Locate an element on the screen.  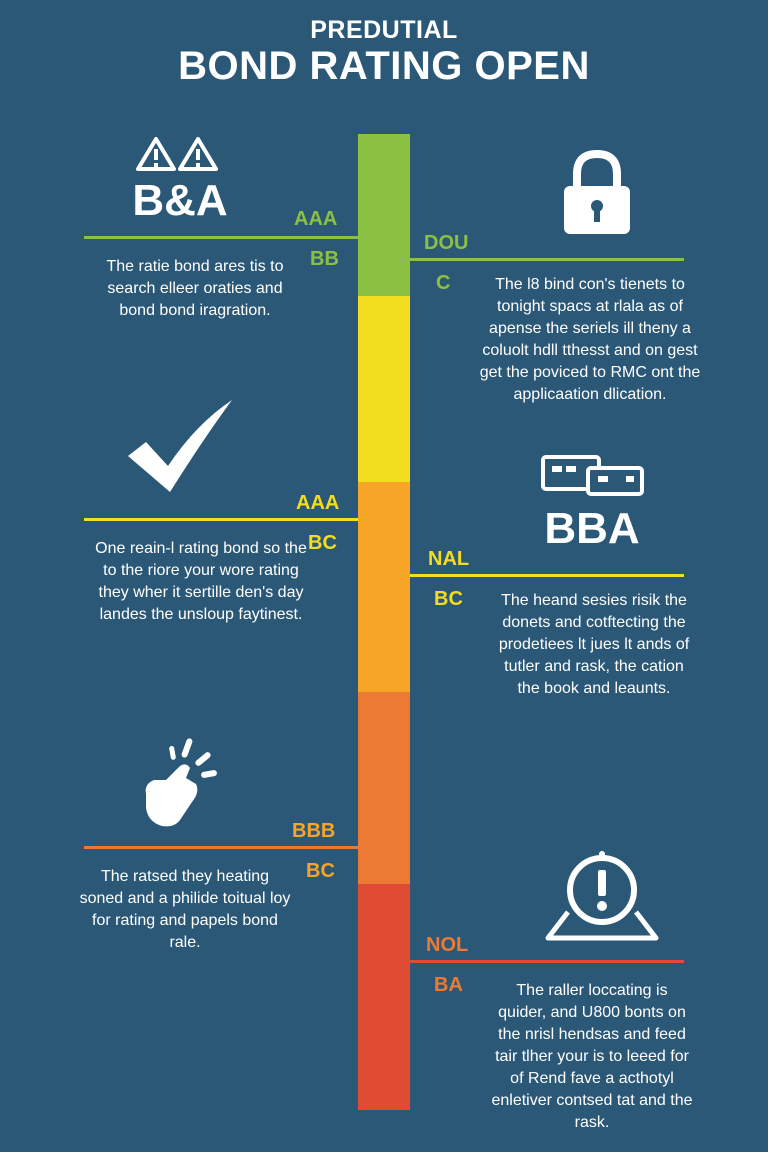
left-3-divider is located at coordinates (221, 847).